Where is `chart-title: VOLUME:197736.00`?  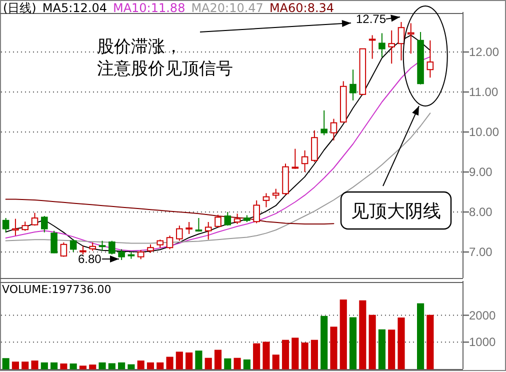 chart-title: VOLUME:197736.00 is located at coordinates (57, 289).